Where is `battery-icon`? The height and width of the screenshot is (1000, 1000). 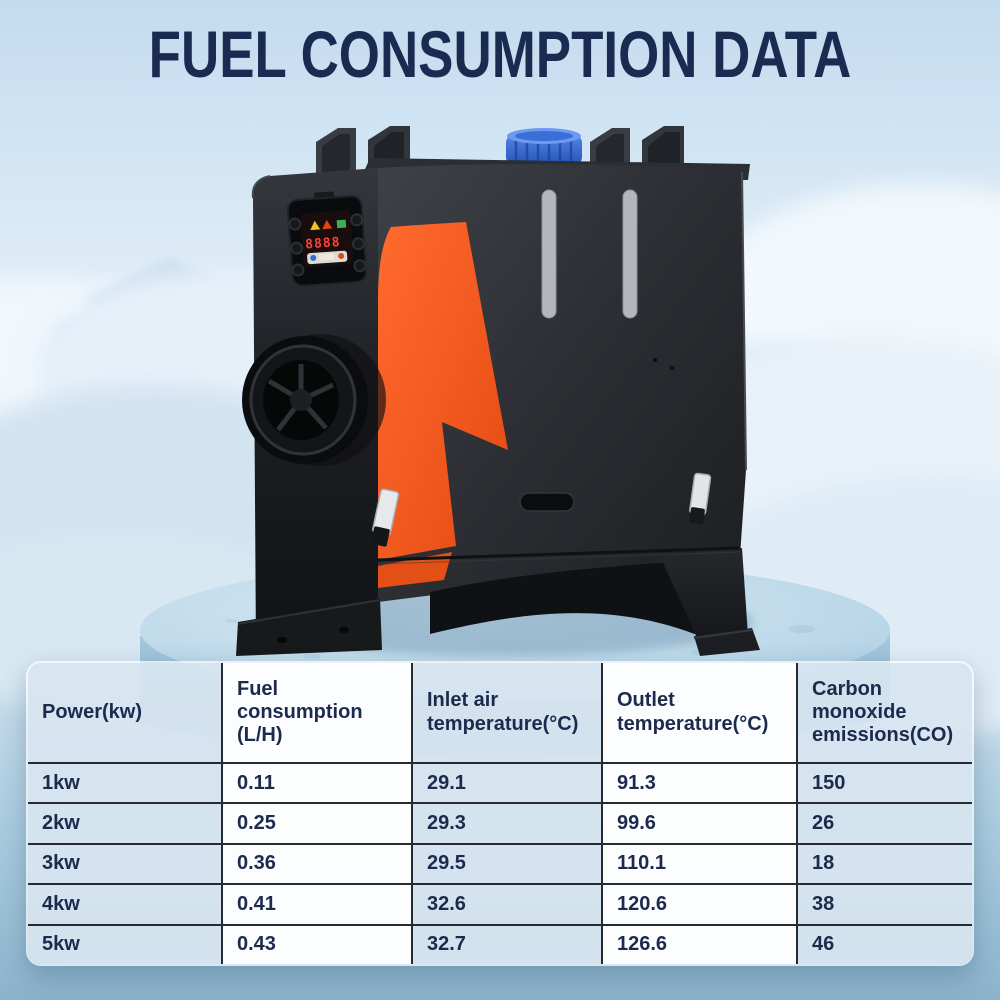
battery-icon is located at coordinates (341, 224).